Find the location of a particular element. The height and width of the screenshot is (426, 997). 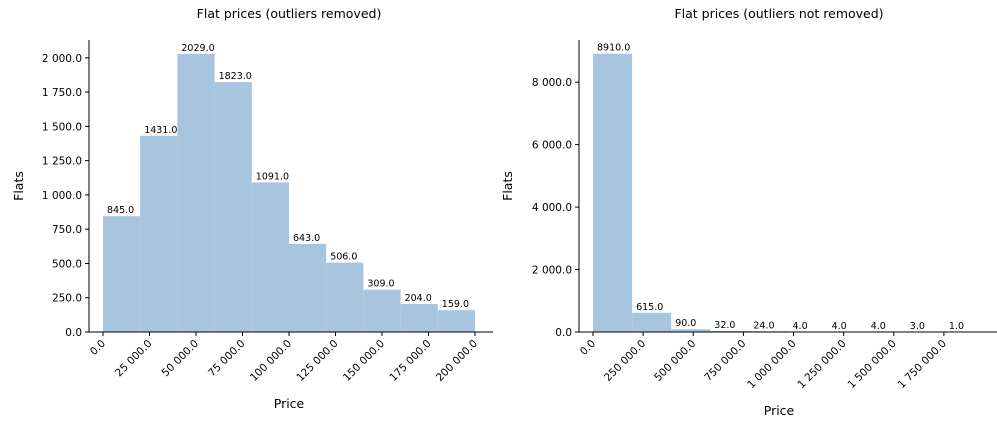

bar-value-label: 1091.0 is located at coordinates (272, 176).